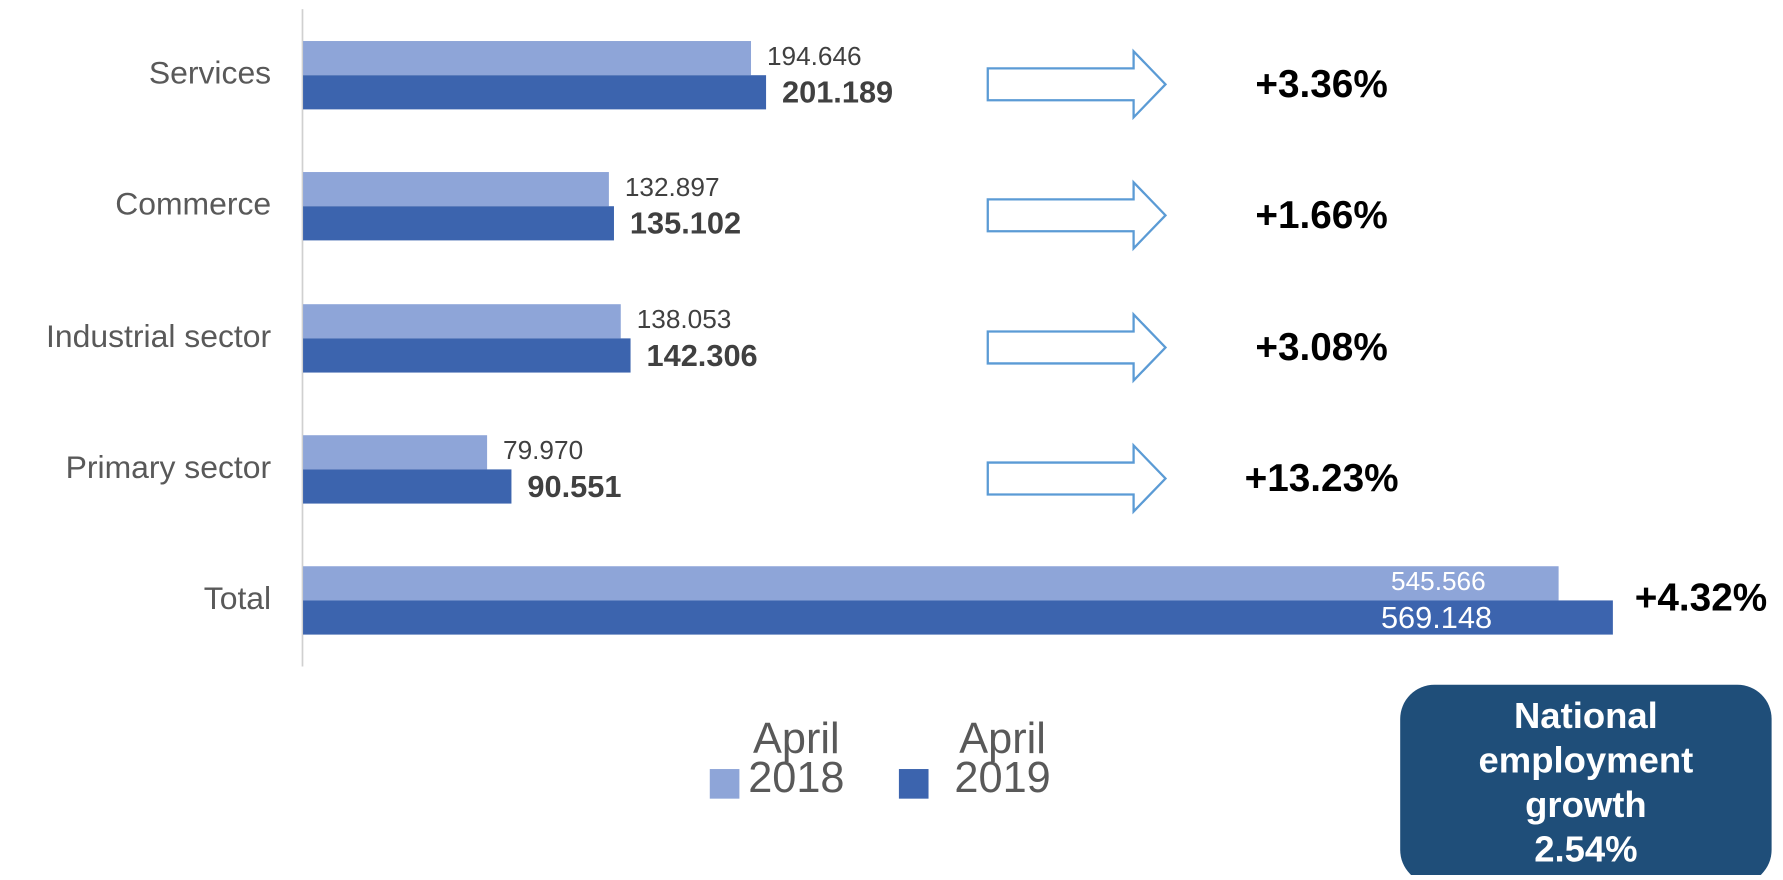  Describe the element at coordinates (1701, 598) in the screenshot. I see `growth-label: +4.32%` at that location.